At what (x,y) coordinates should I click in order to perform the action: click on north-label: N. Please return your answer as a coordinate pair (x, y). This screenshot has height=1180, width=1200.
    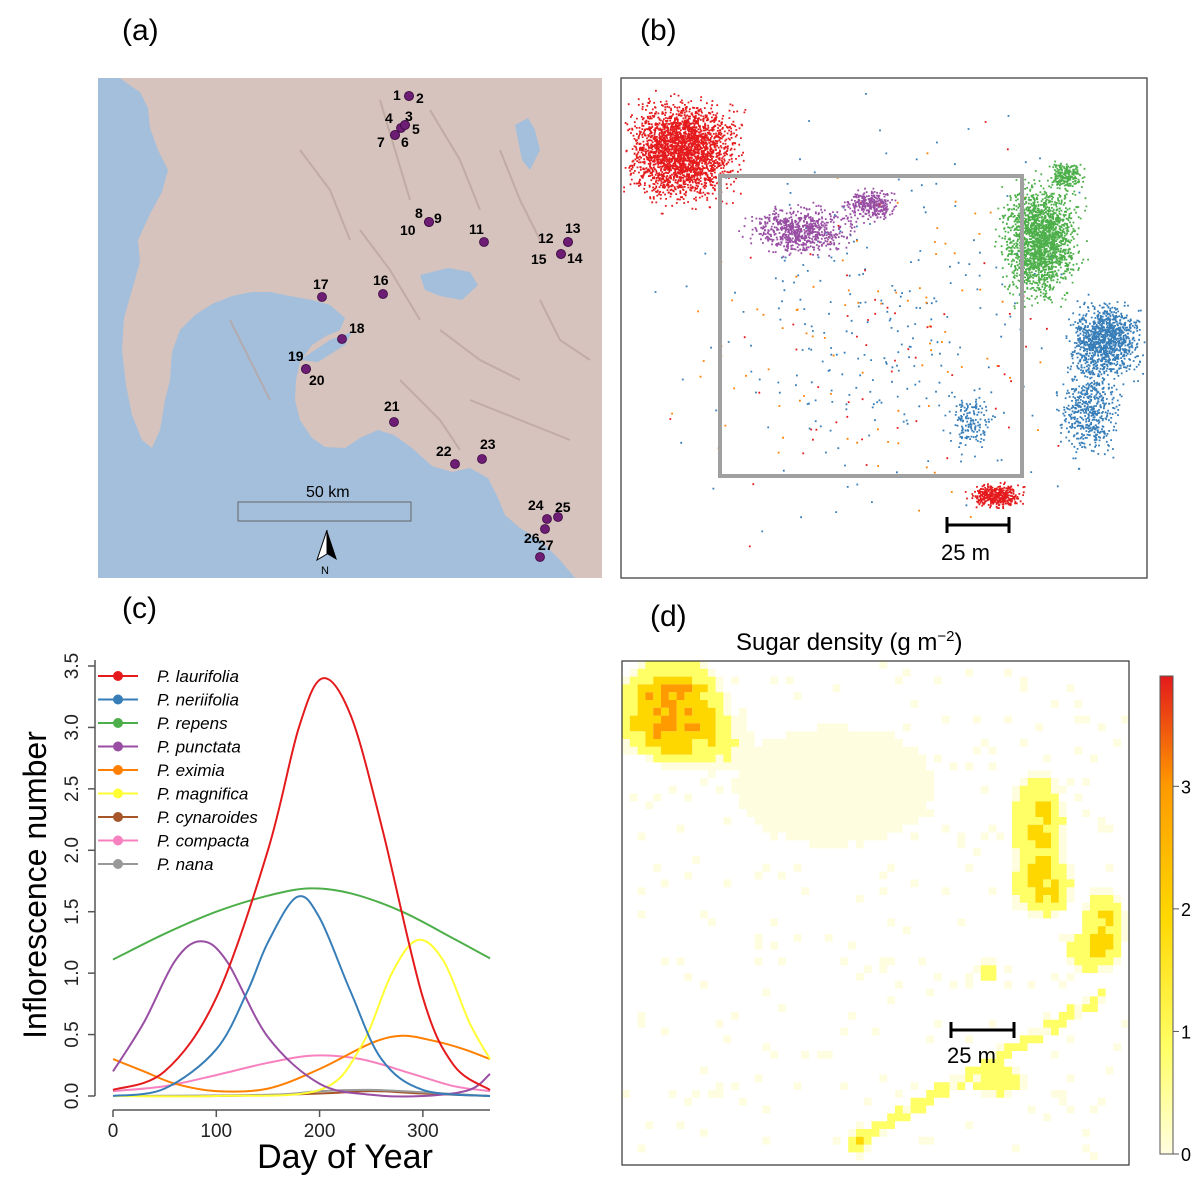
    Looking at the image, I should click on (325, 571).